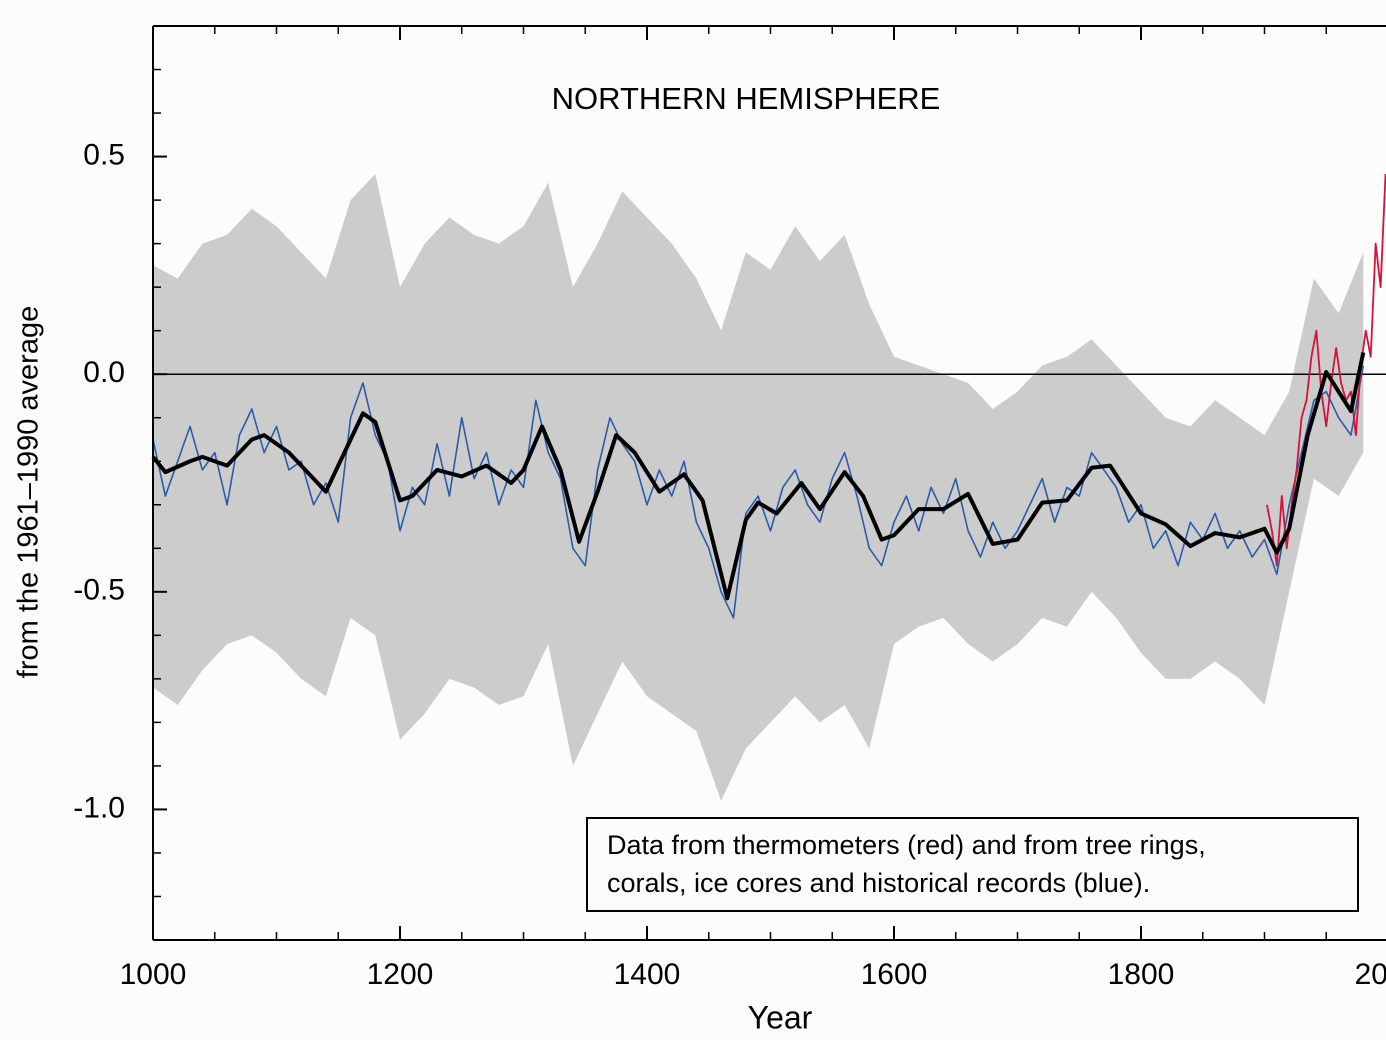  Describe the element at coordinates (99, 590) in the screenshot. I see `y-tick-label: -0.5` at that location.